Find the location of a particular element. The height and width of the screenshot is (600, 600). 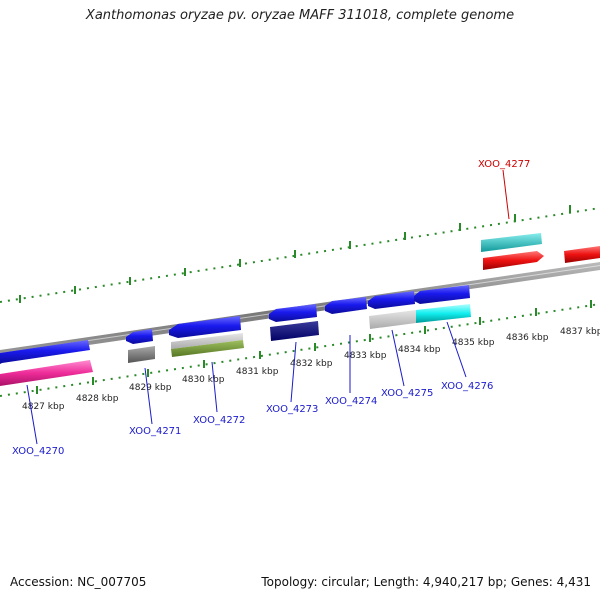

gene-xoo-4270-reverse is located at coordinates (46, 373).